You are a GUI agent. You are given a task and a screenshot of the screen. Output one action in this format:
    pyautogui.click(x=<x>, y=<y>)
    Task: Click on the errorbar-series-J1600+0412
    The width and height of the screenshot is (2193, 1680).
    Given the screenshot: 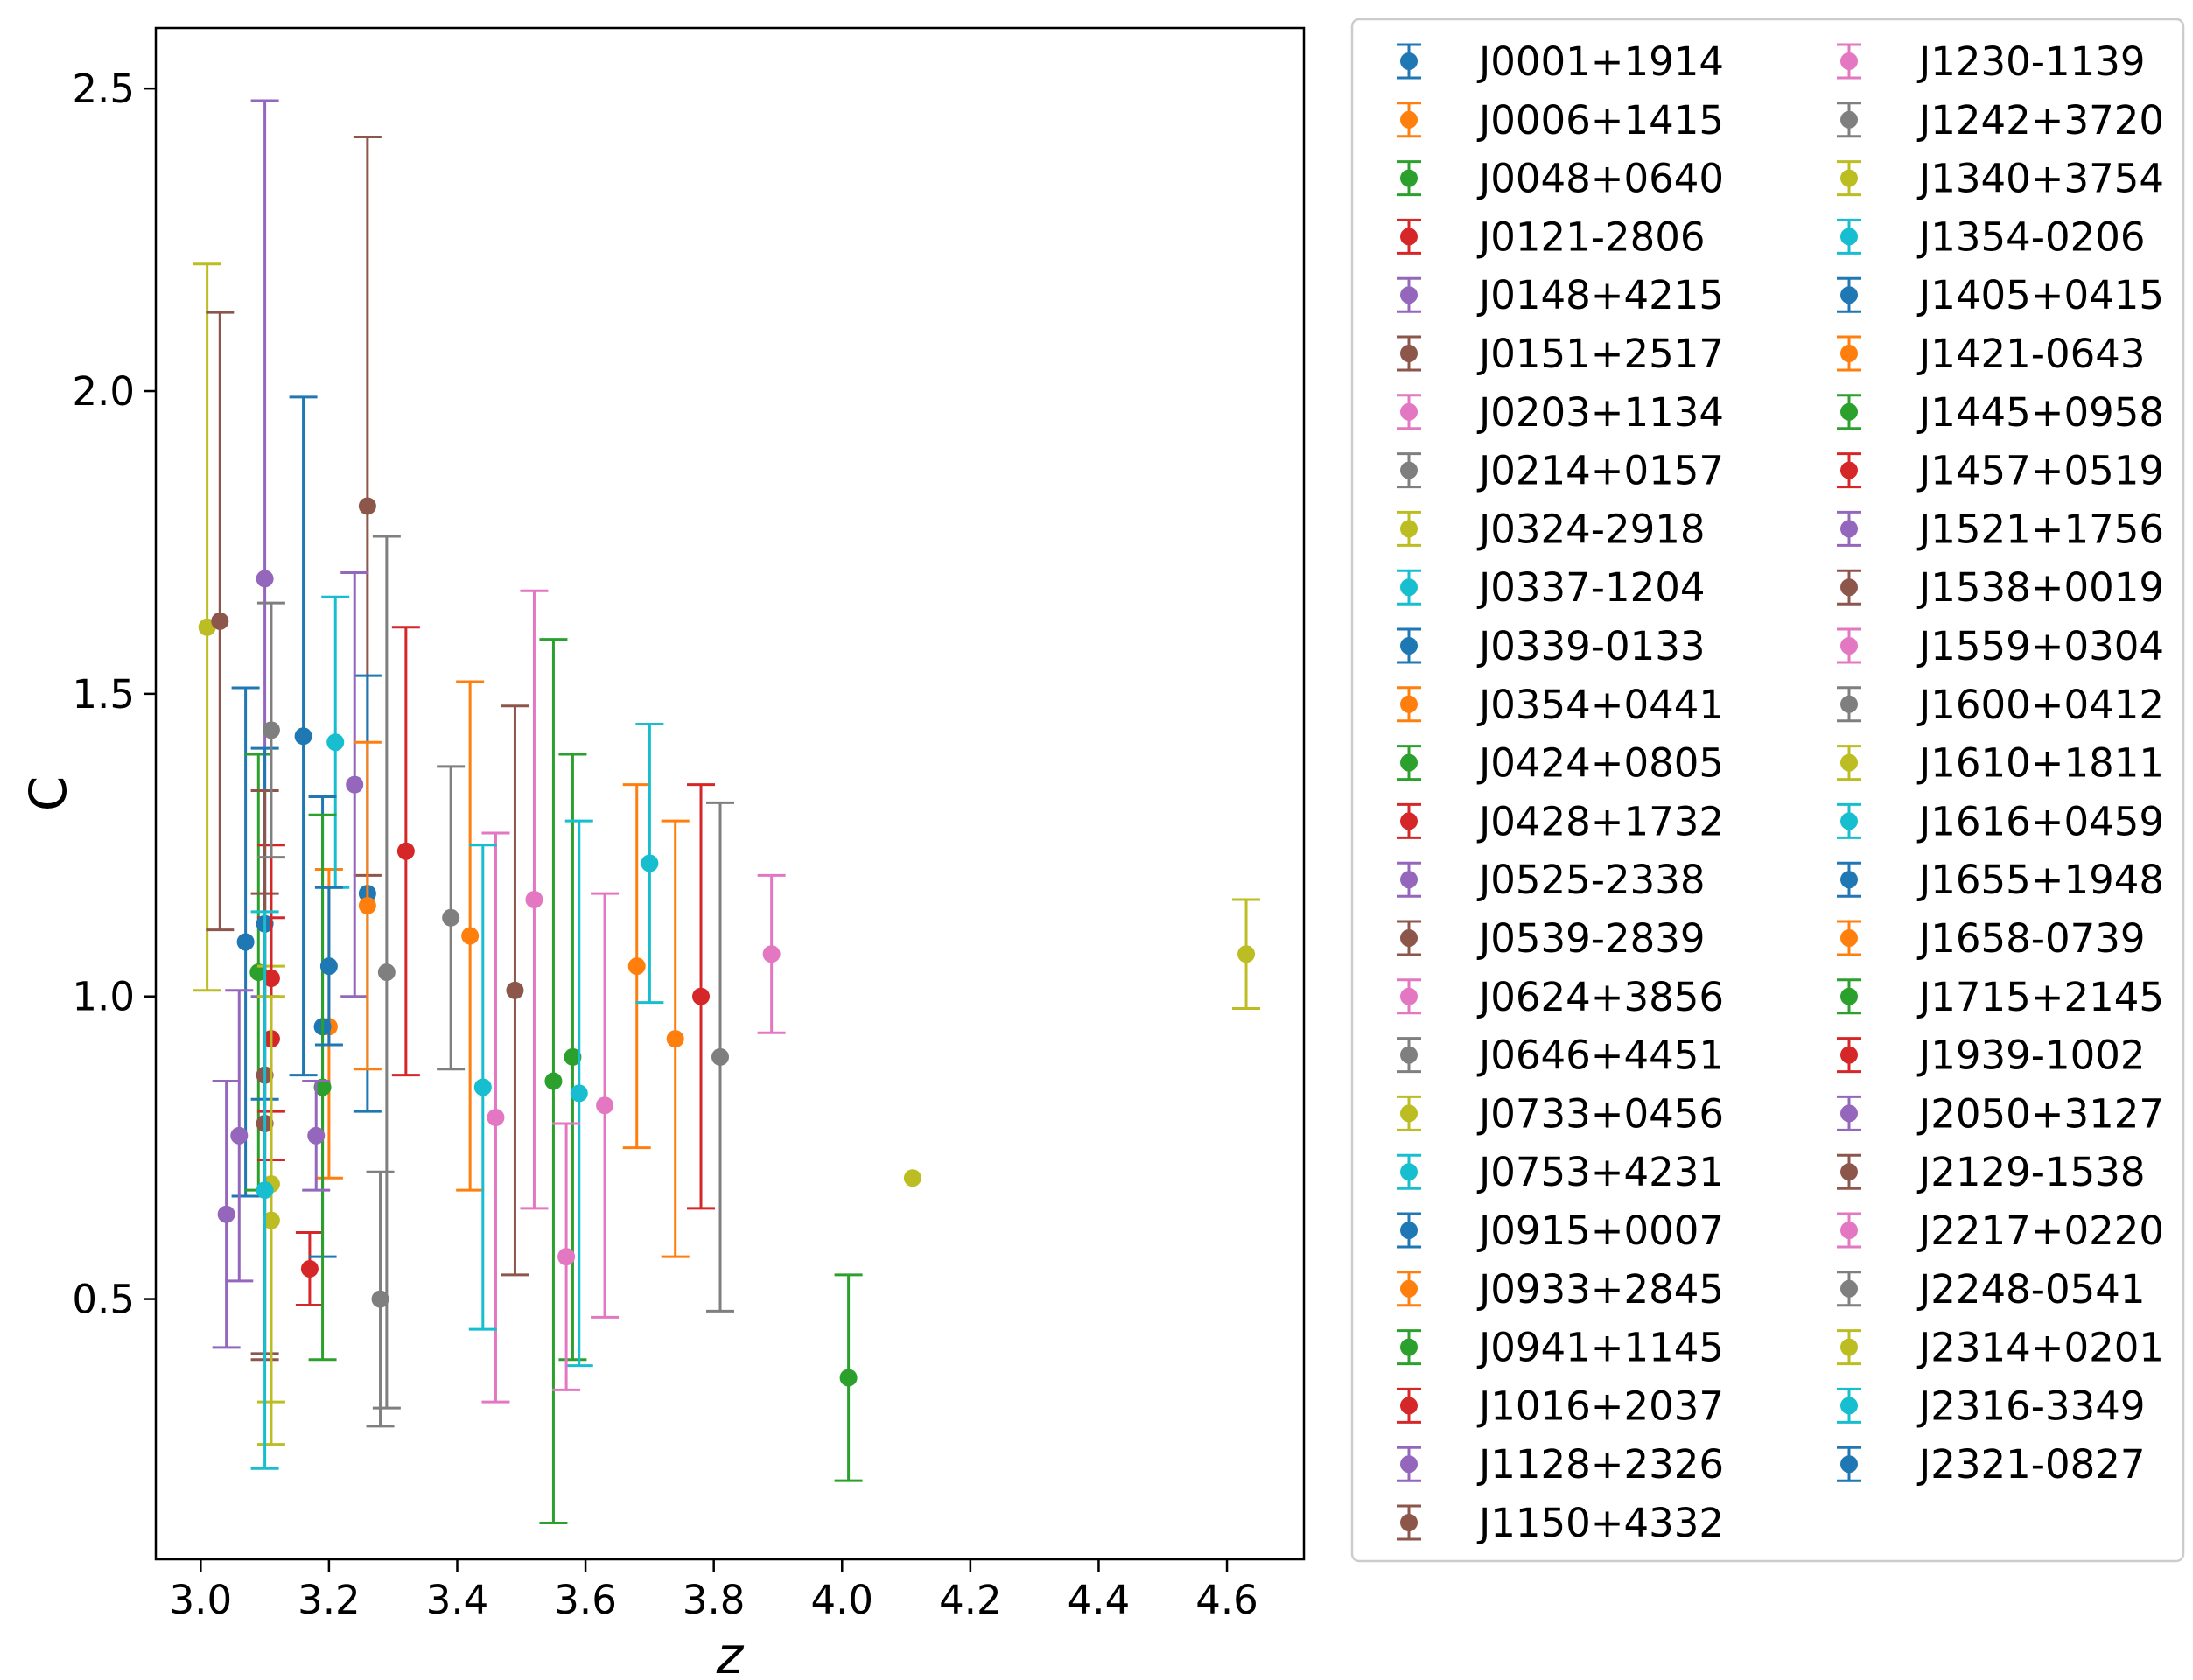 What is the action you would take?
    pyautogui.click(x=380, y=1299)
    